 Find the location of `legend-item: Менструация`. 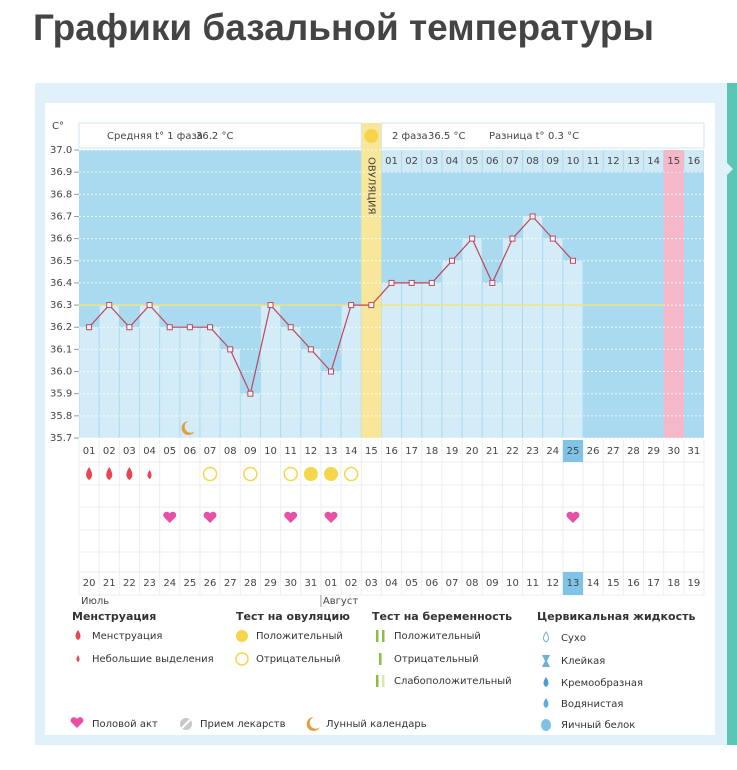

legend-item: Менструация is located at coordinates (127, 636).